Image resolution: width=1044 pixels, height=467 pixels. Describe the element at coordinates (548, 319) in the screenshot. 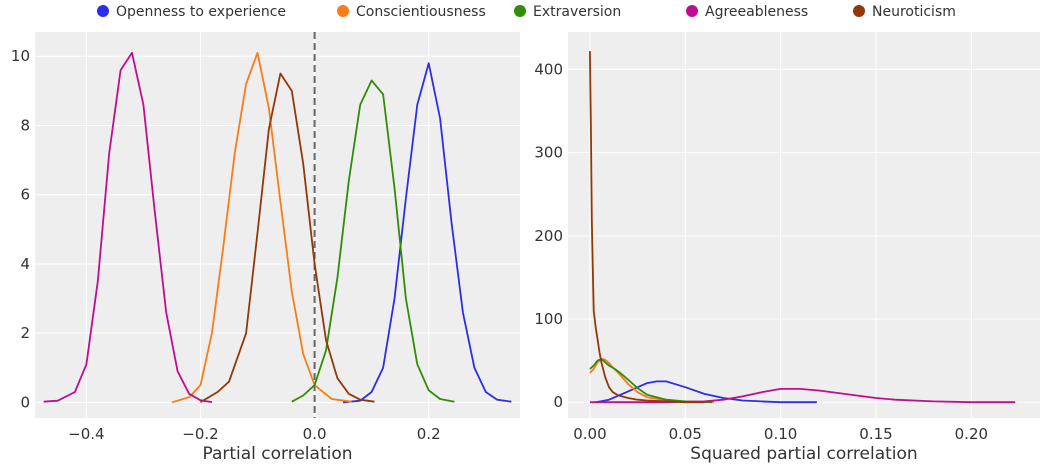

I see `y-tick-label: 100` at that location.